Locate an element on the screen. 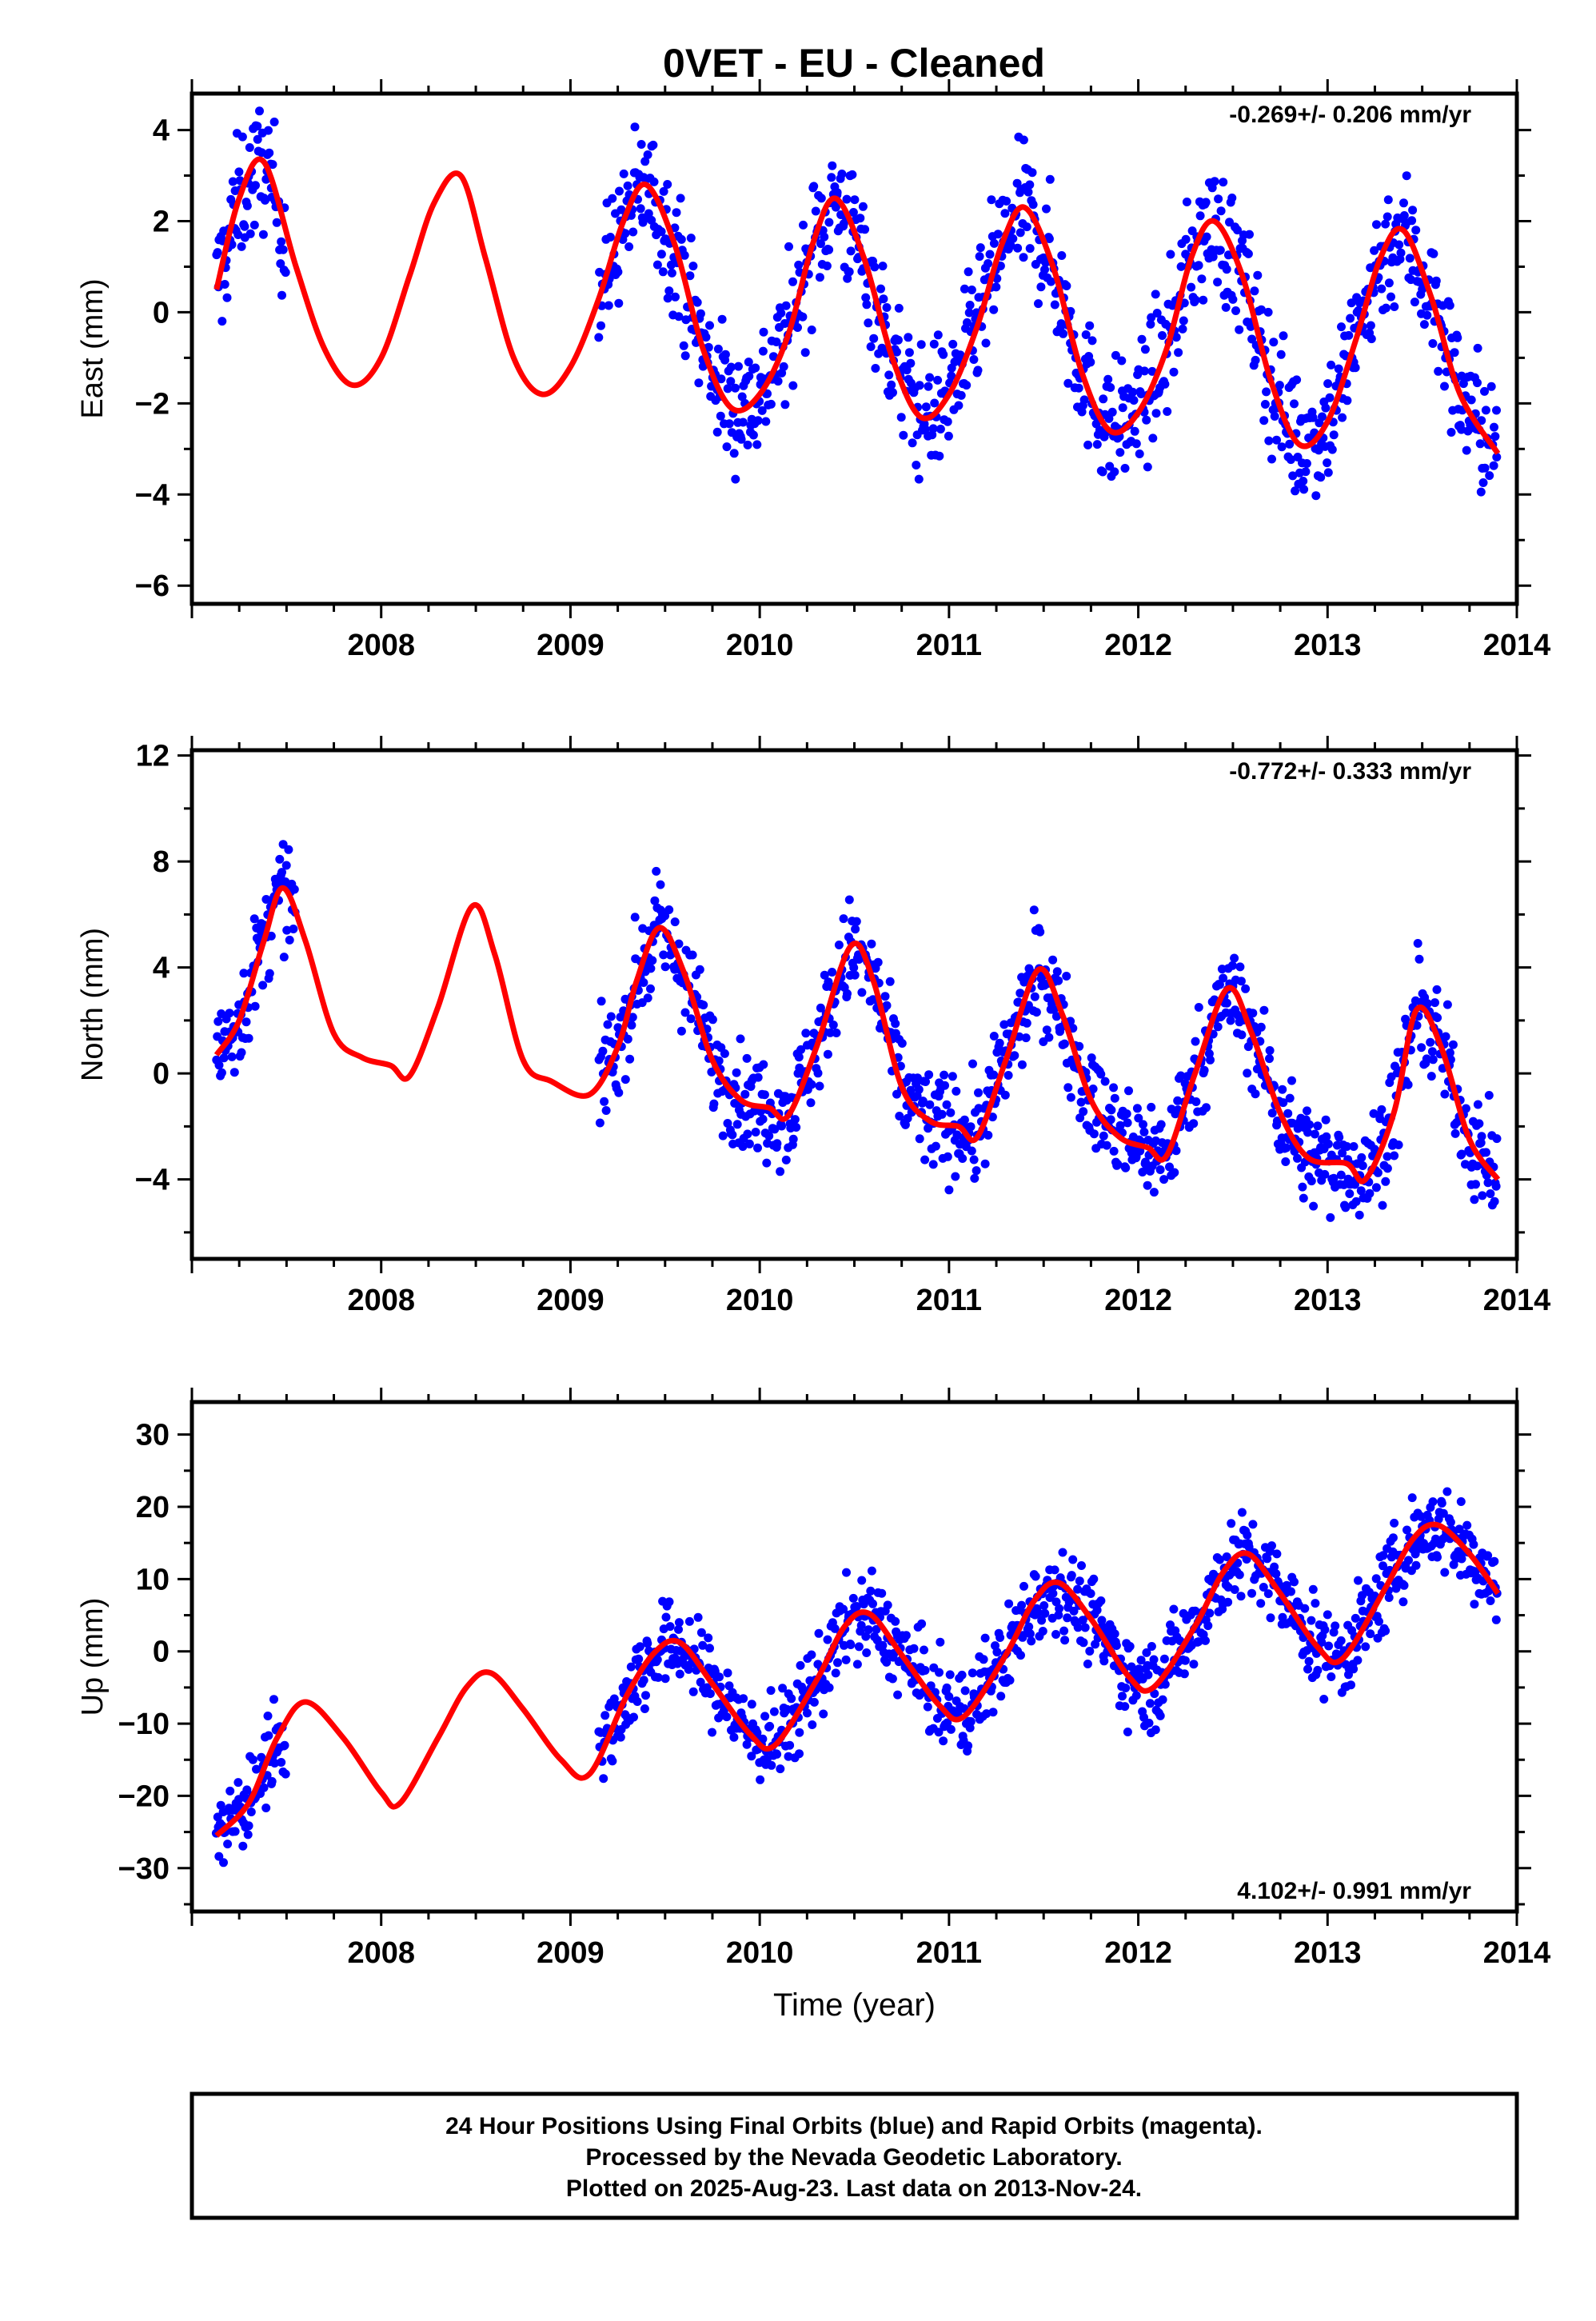 This screenshot has height=2321, width=1596. up-y-axis-label: Up (mm) is located at coordinates (93, 1657).